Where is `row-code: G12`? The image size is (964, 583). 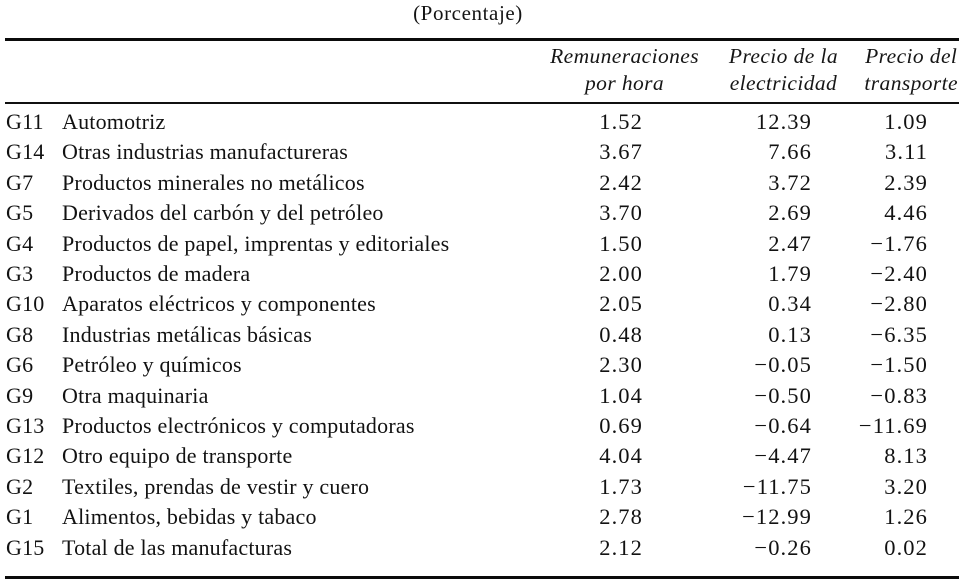 row-code: G12 is located at coordinates (25, 456).